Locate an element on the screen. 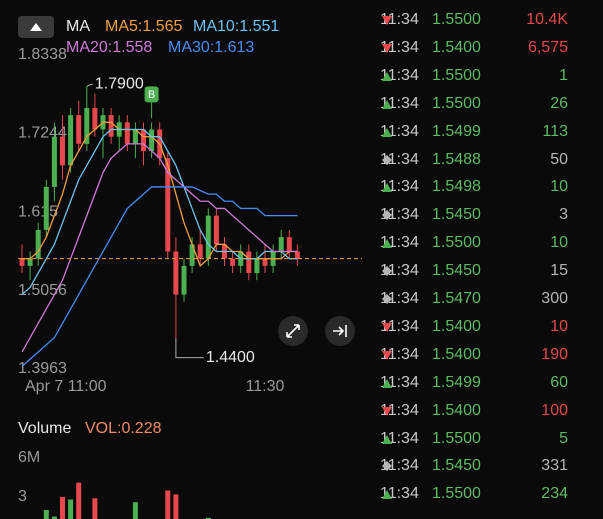 This screenshot has width=603, height=519. trade-row: 11:34 1.5400 6,575 is located at coordinates (485, 48).